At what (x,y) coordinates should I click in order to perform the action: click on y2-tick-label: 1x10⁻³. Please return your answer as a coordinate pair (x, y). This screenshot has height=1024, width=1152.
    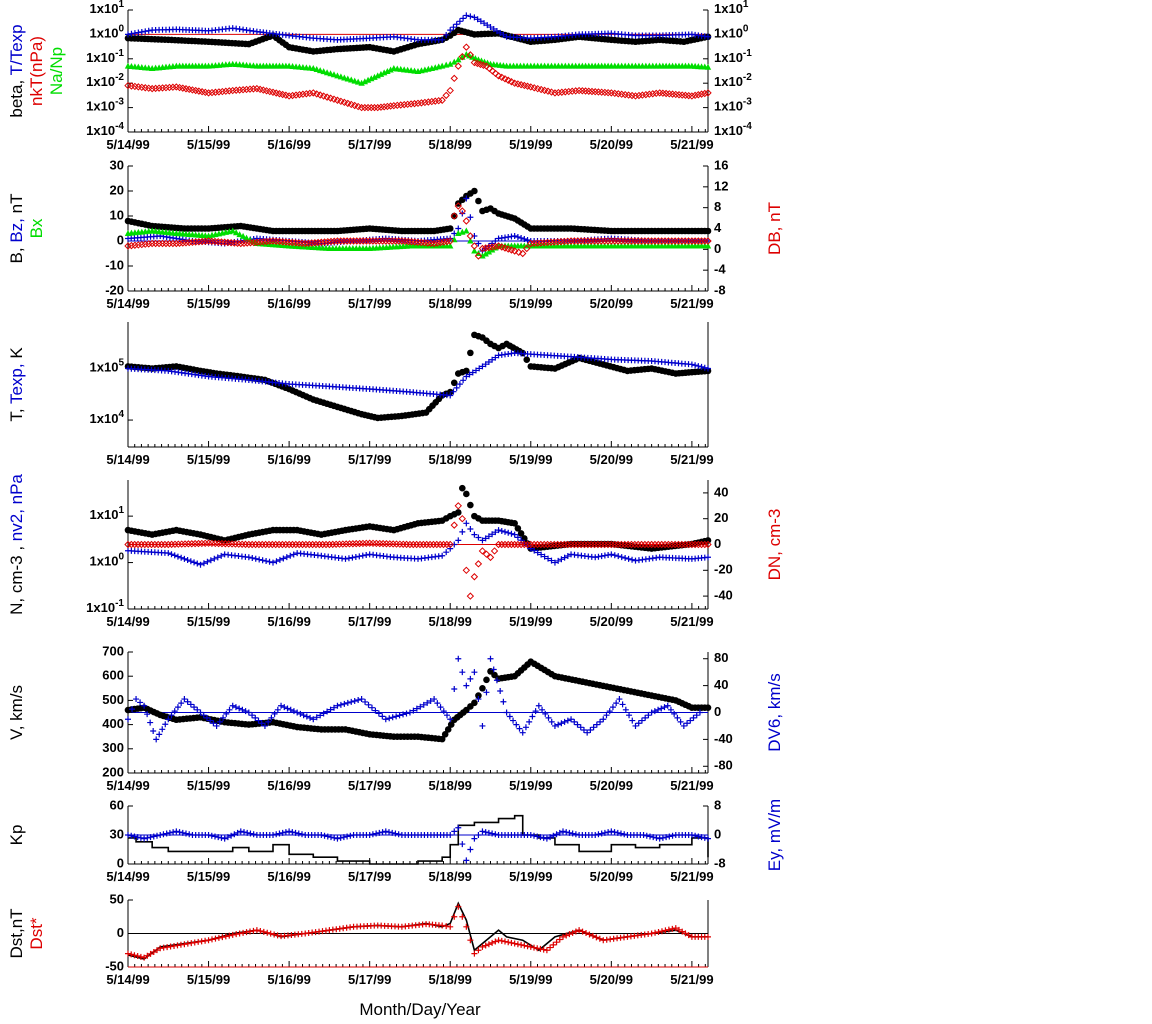
    Looking at the image, I should click on (733, 105).